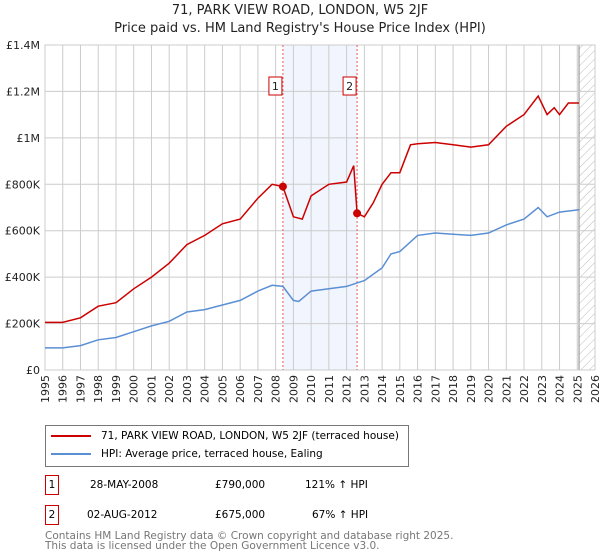 The width and height of the screenshot is (600, 560). What do you see at coordinates (435, 389) in the screenshot?
I see `x-tick-label: 2017` at bounding box center [435, 389].